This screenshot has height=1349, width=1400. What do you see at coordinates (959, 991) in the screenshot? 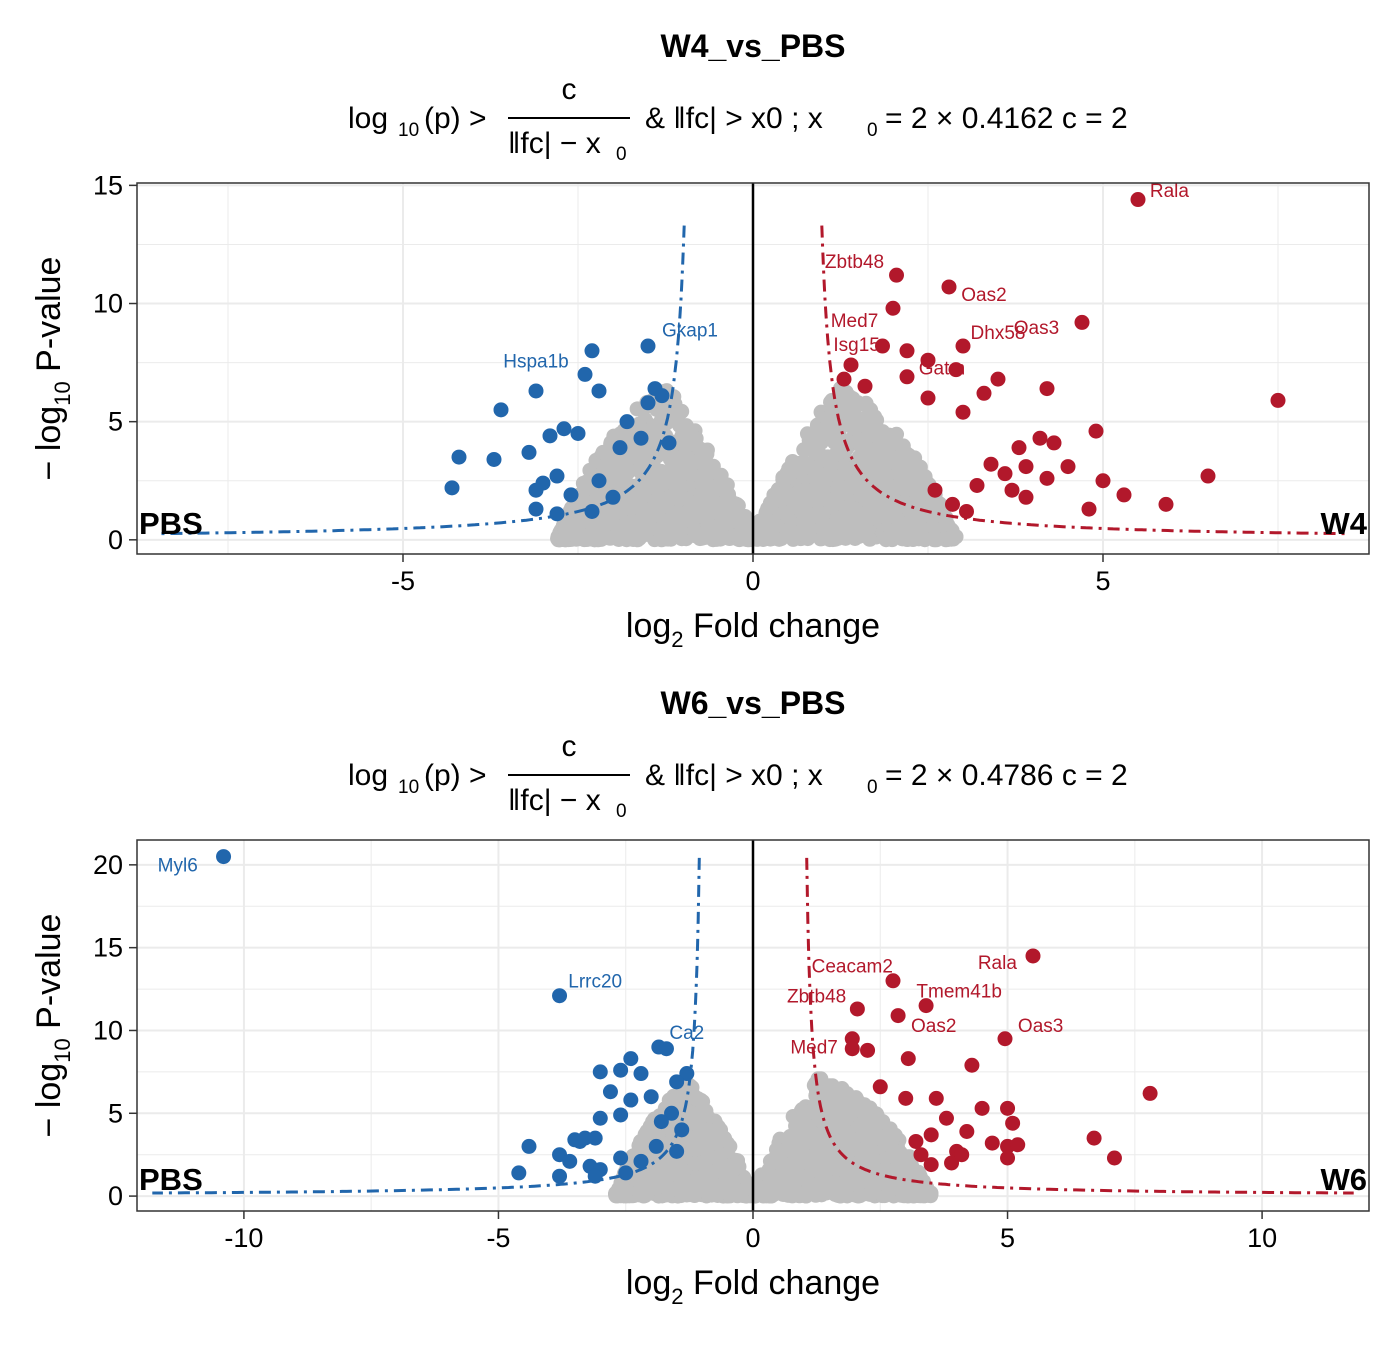
I see `gene-label-tmem41b: Tmem41b` at bounding box center [959, 991].